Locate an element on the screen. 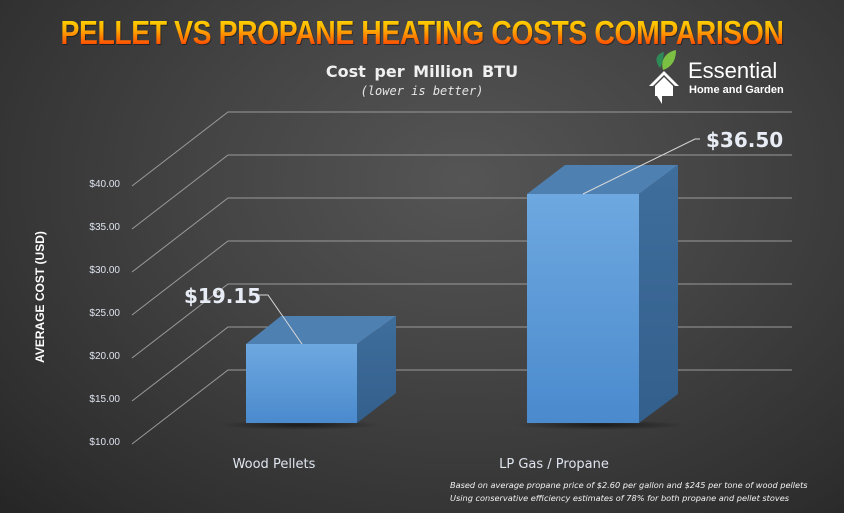  y-tick: $40.00 is located at coordinates (104, 184).